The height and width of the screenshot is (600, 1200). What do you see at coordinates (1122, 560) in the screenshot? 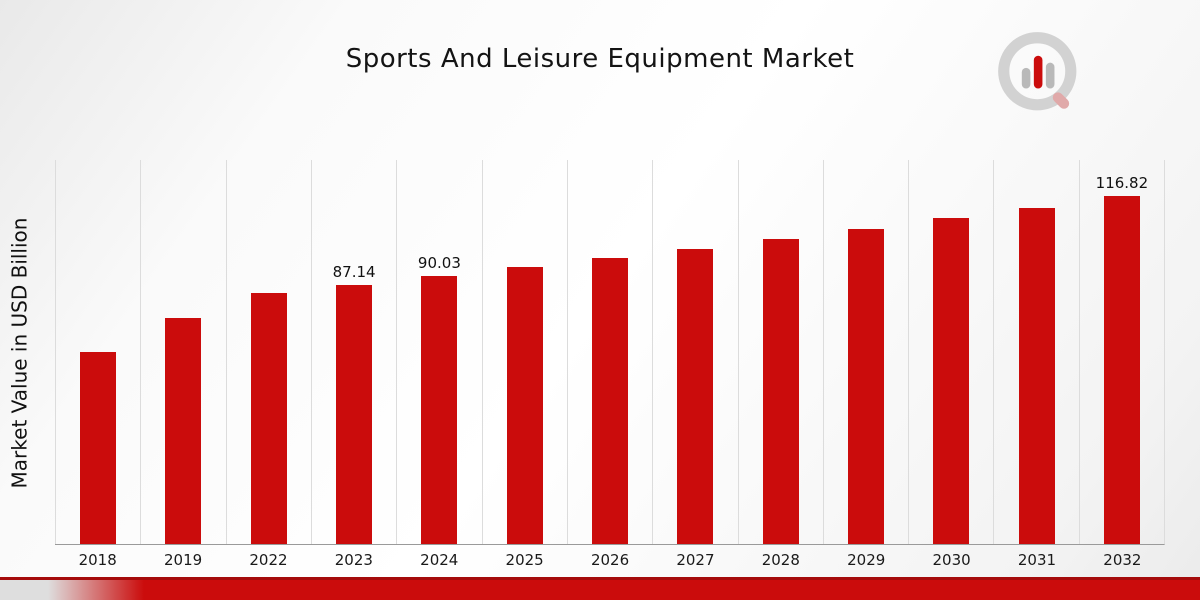
I see `x-tick-label: 2032` at bounding box center [1122, 560].